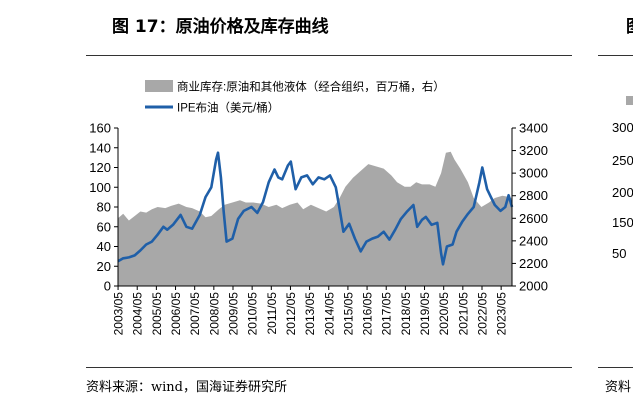 The image size is (633, 405). What do you see at coordinates (618, 387) in the screenshot?
I see `next-source-fragment: 资料` at bounding box center [618, 387].